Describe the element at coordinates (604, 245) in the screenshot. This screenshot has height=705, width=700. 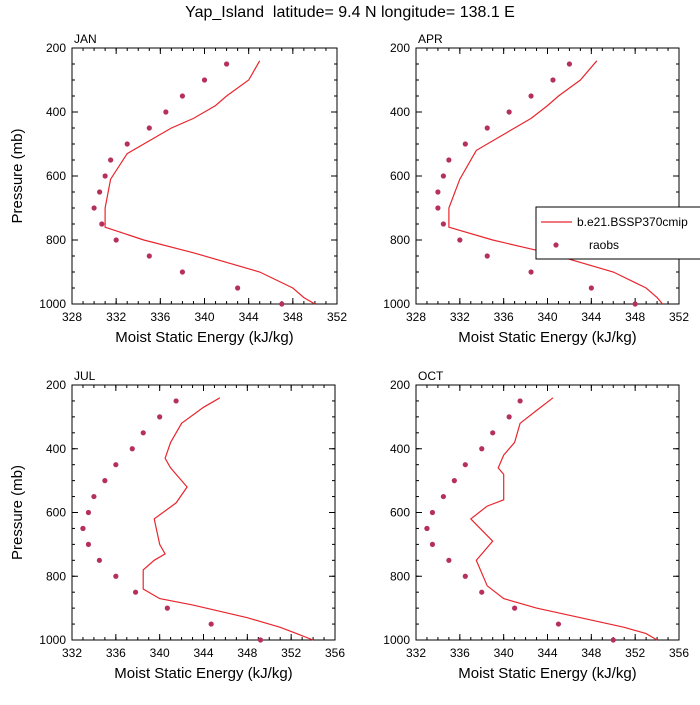
I see `legend-label-raobs: raobs` at that location.